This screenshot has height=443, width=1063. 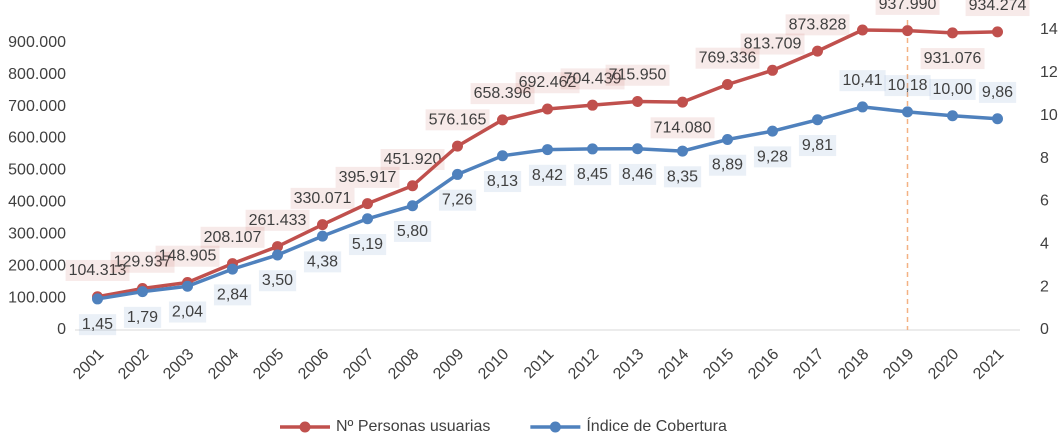 What do you see at coordinates (37, 74) in the screenshot?
I see `y-tick-label: 800.000` at bounding box center [37, 74].